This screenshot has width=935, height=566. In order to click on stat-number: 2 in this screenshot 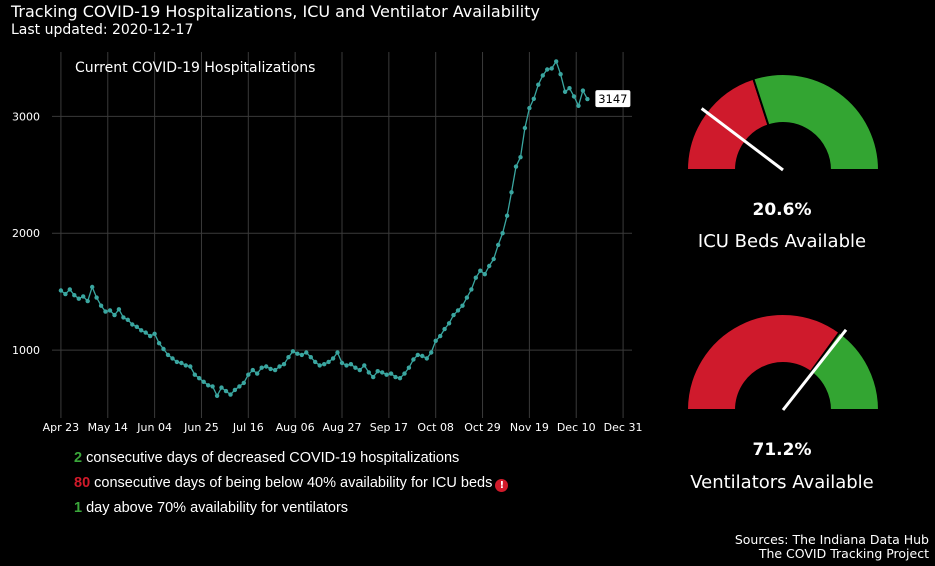, I will do `click(78, 458)`.